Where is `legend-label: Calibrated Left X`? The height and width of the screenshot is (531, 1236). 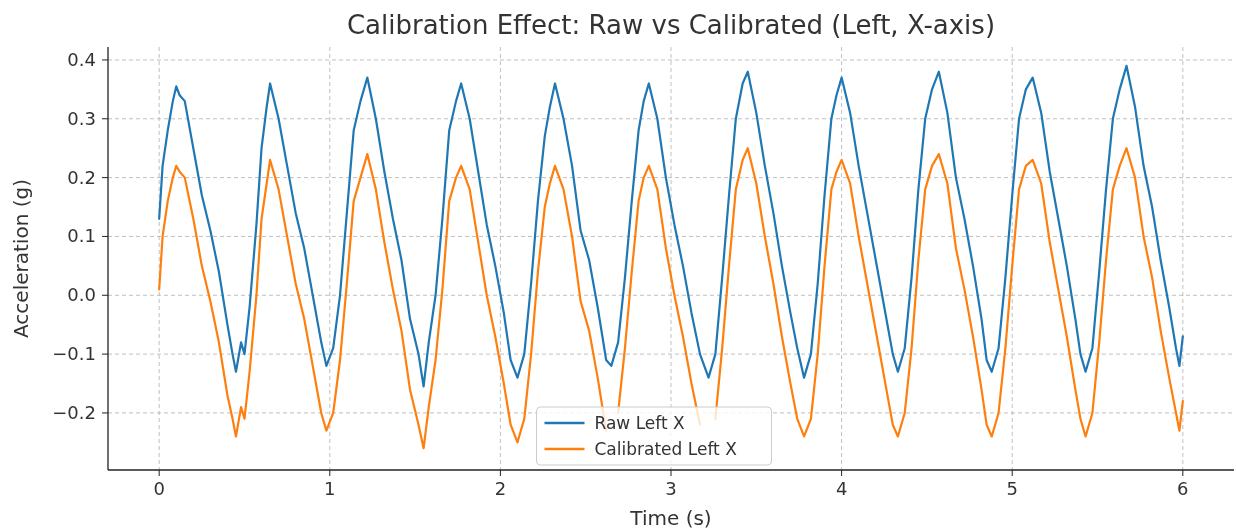
legend-label: Calibrated Left X is located at coordinates (666, 449).